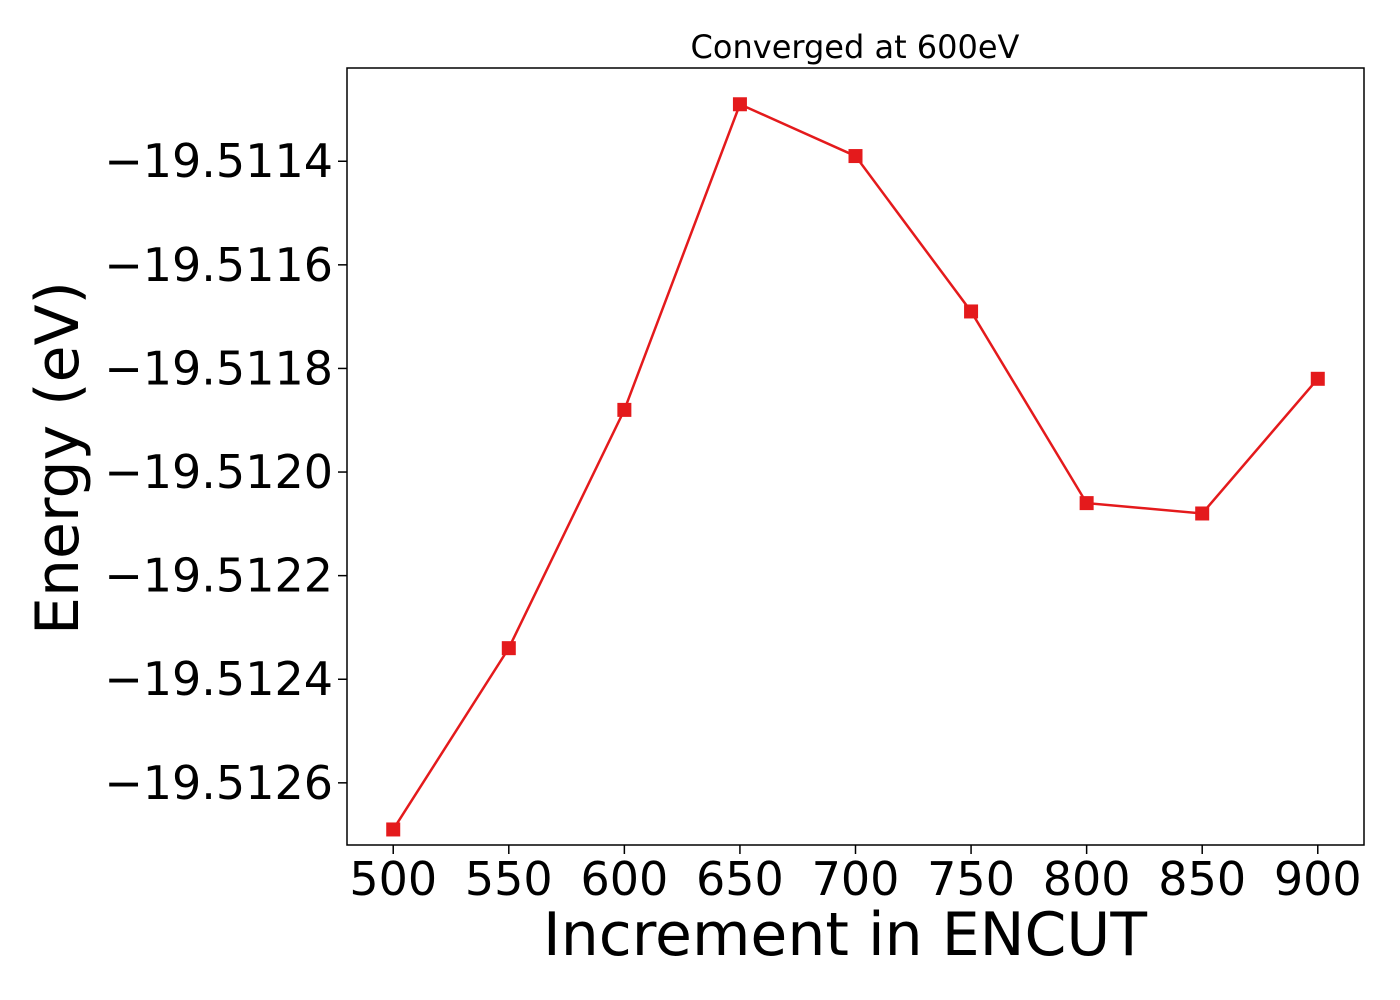  Describe the element at coordinates (1087, 879) in the screenshot. I see `x-tick-label: 800` at that location.